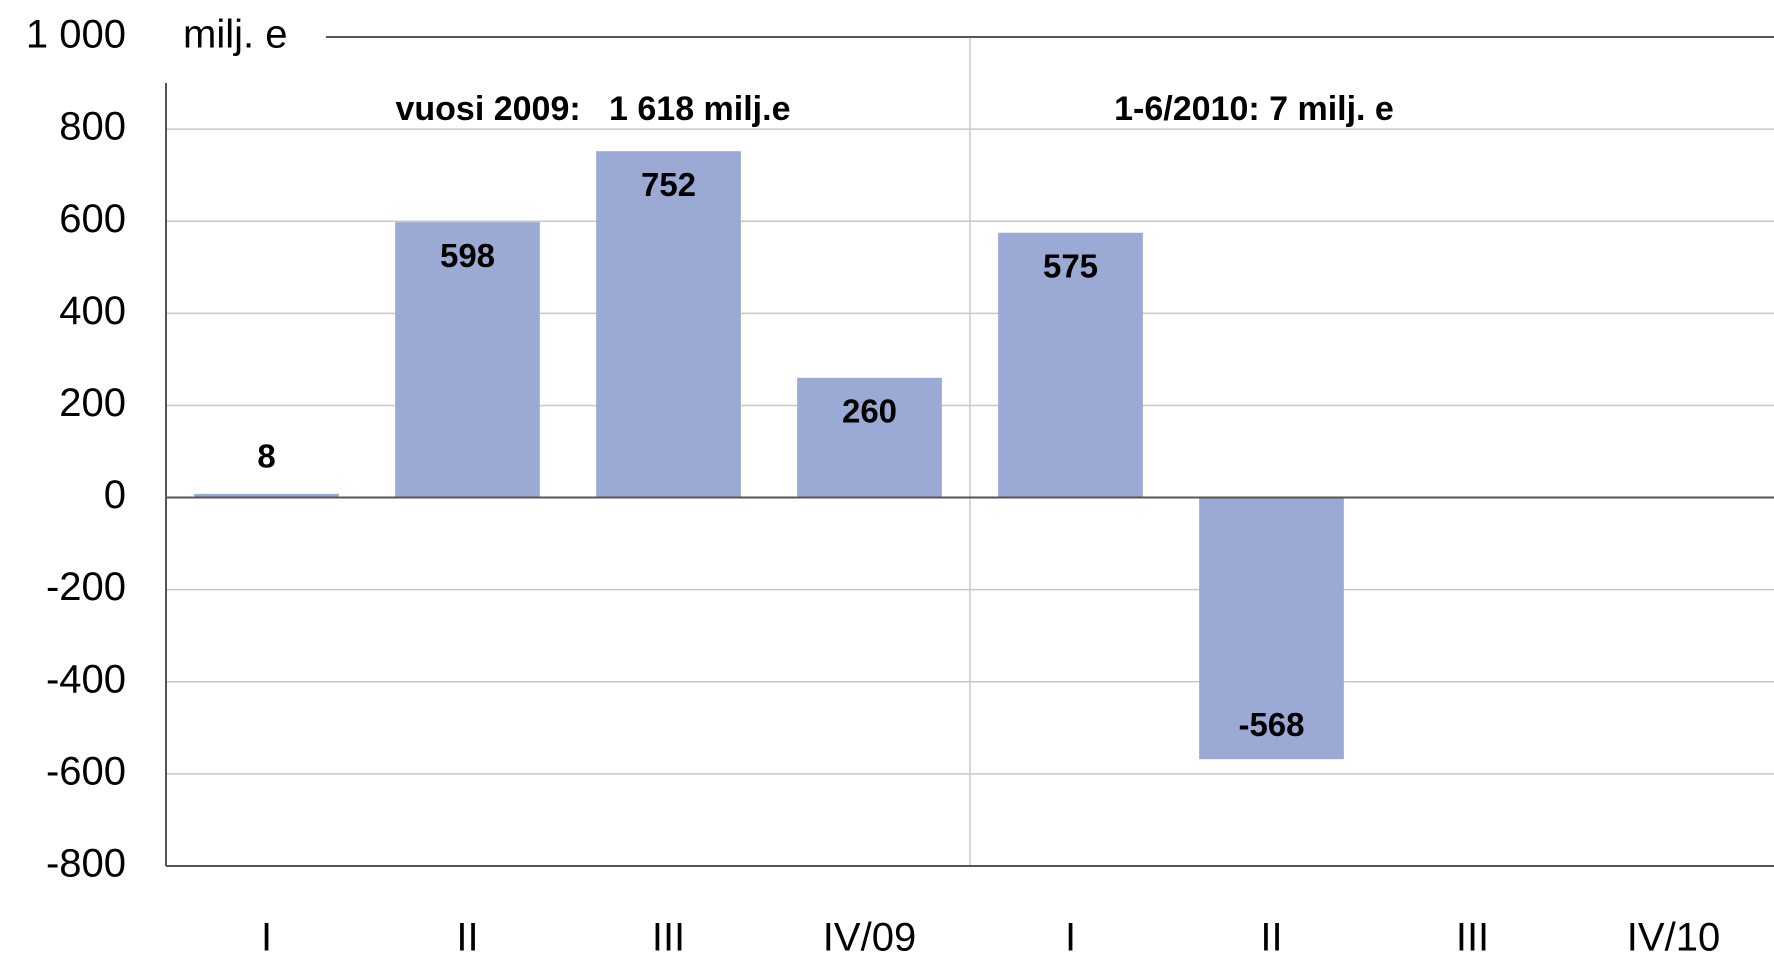 This screenshot has height=966, width=1774. What do you see at coordinates (92, 403) in the screenshot?
I see `y-tick-label: 200` at bounding box center [92, 403].